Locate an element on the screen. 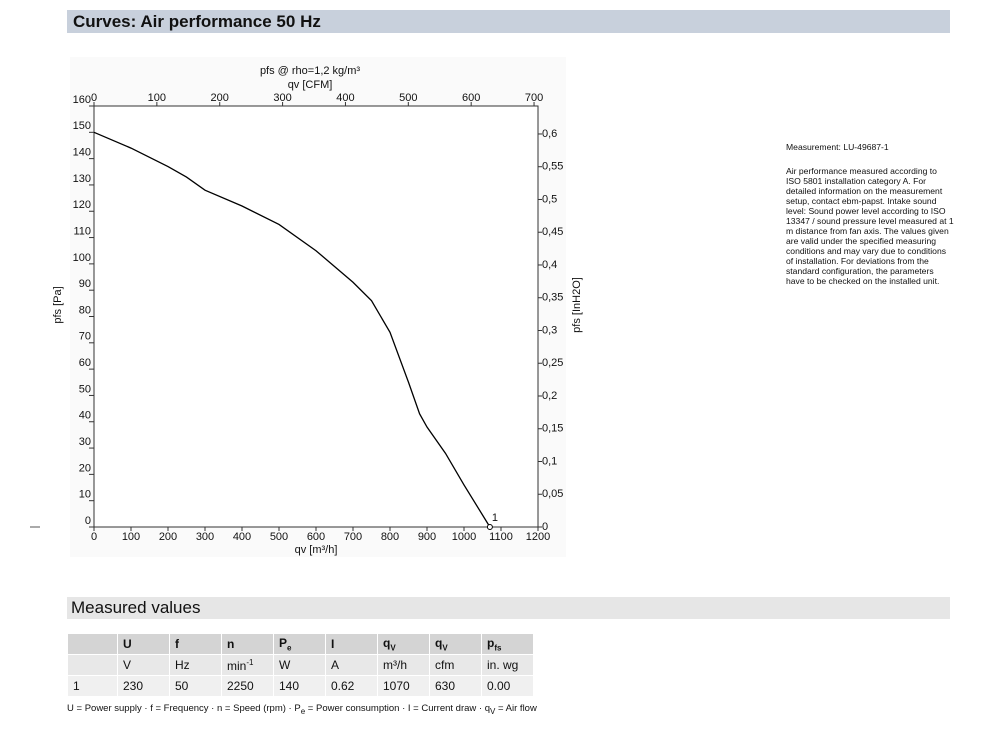  y-tick-label: 30 is located at coordinates (85, 442).